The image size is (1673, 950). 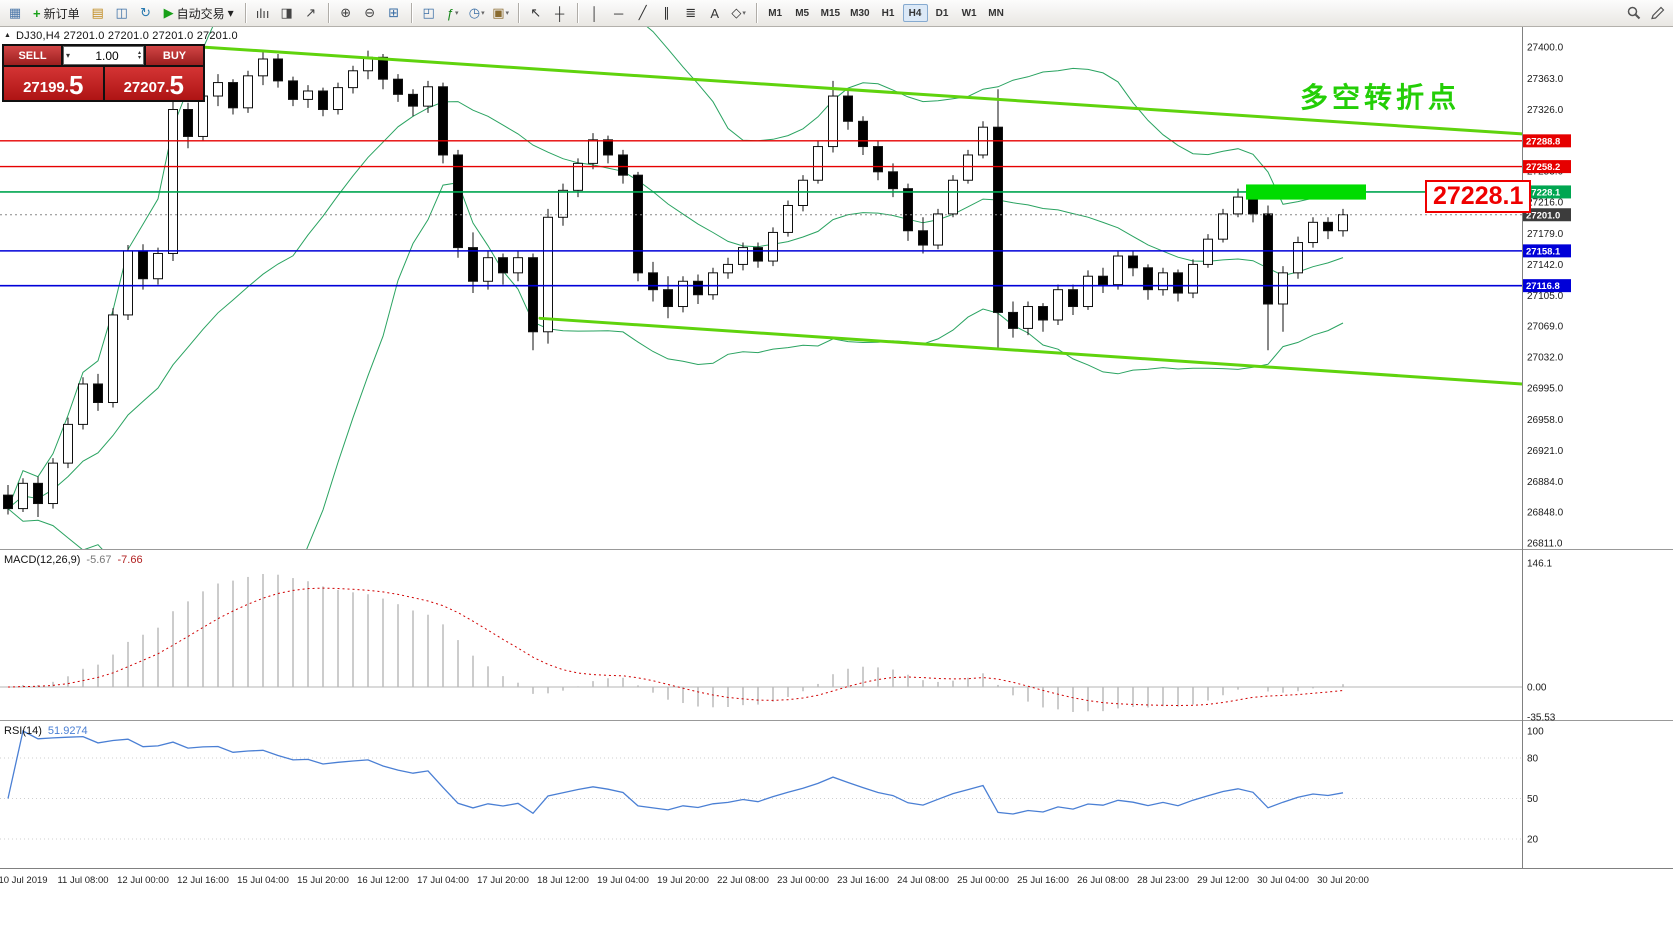 I want to click on vertical-line-icon: │, so click(x=594, y=13).